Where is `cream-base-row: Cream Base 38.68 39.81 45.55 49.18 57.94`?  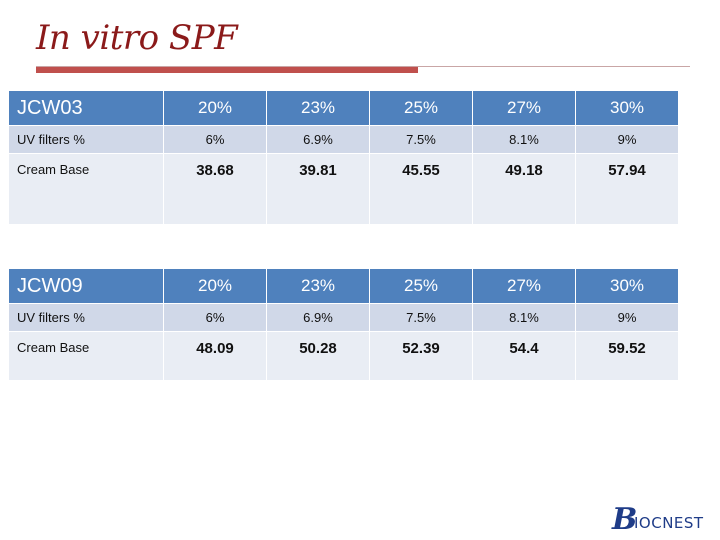
cream-base-row: Cream Base 38.68 39.81 45.55 49.18 57.94 is located at coordinates (343, 189).